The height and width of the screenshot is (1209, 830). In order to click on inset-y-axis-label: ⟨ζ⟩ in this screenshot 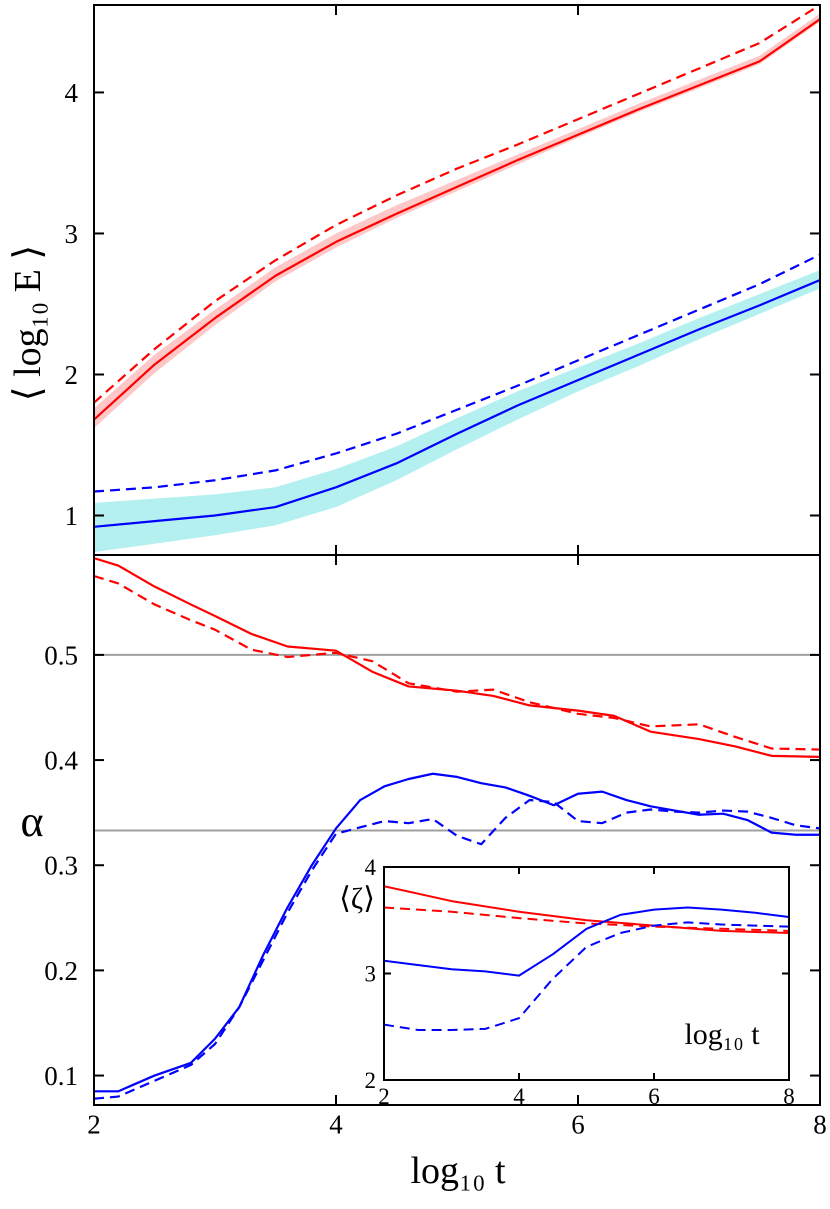, I will do `click(357, 898)`.